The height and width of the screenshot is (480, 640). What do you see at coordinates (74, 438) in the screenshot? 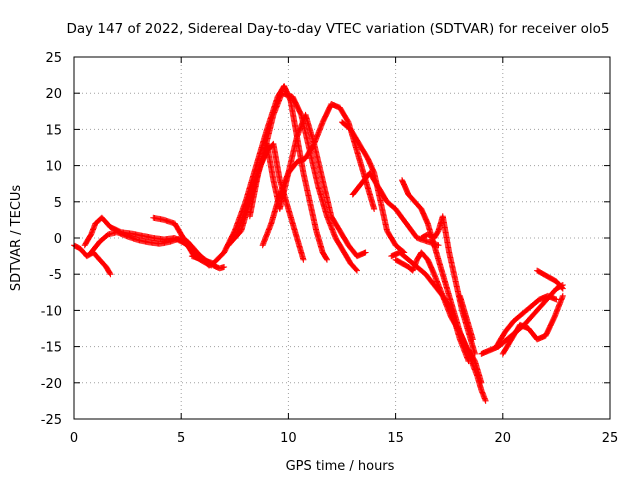
I see `x-tick-label-0: 0` at bounding box center [74, 438].